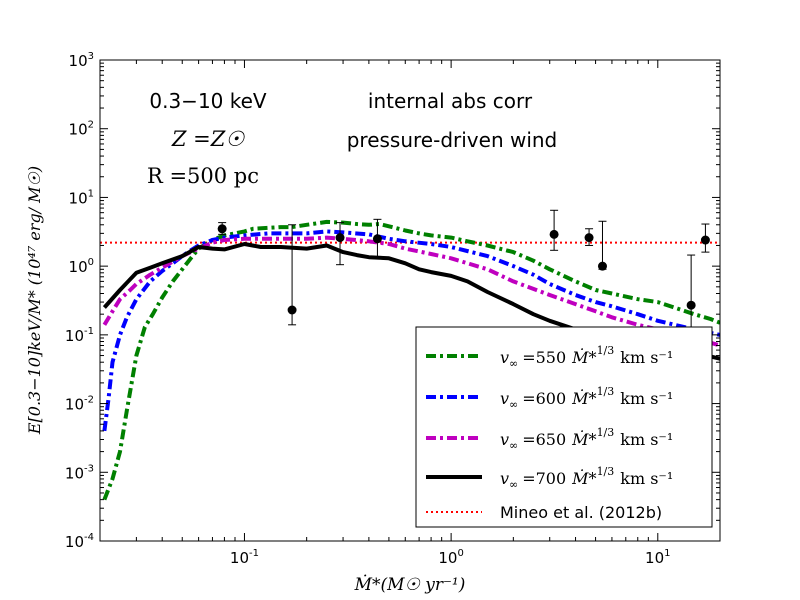 This screenshot has height=600, width=800. Describe the element at coordinates (586, 357) in the screenshot. I see `legend-entry-550: v∞ =550 Ṁ*1/3 km s⁻¹` at that location.